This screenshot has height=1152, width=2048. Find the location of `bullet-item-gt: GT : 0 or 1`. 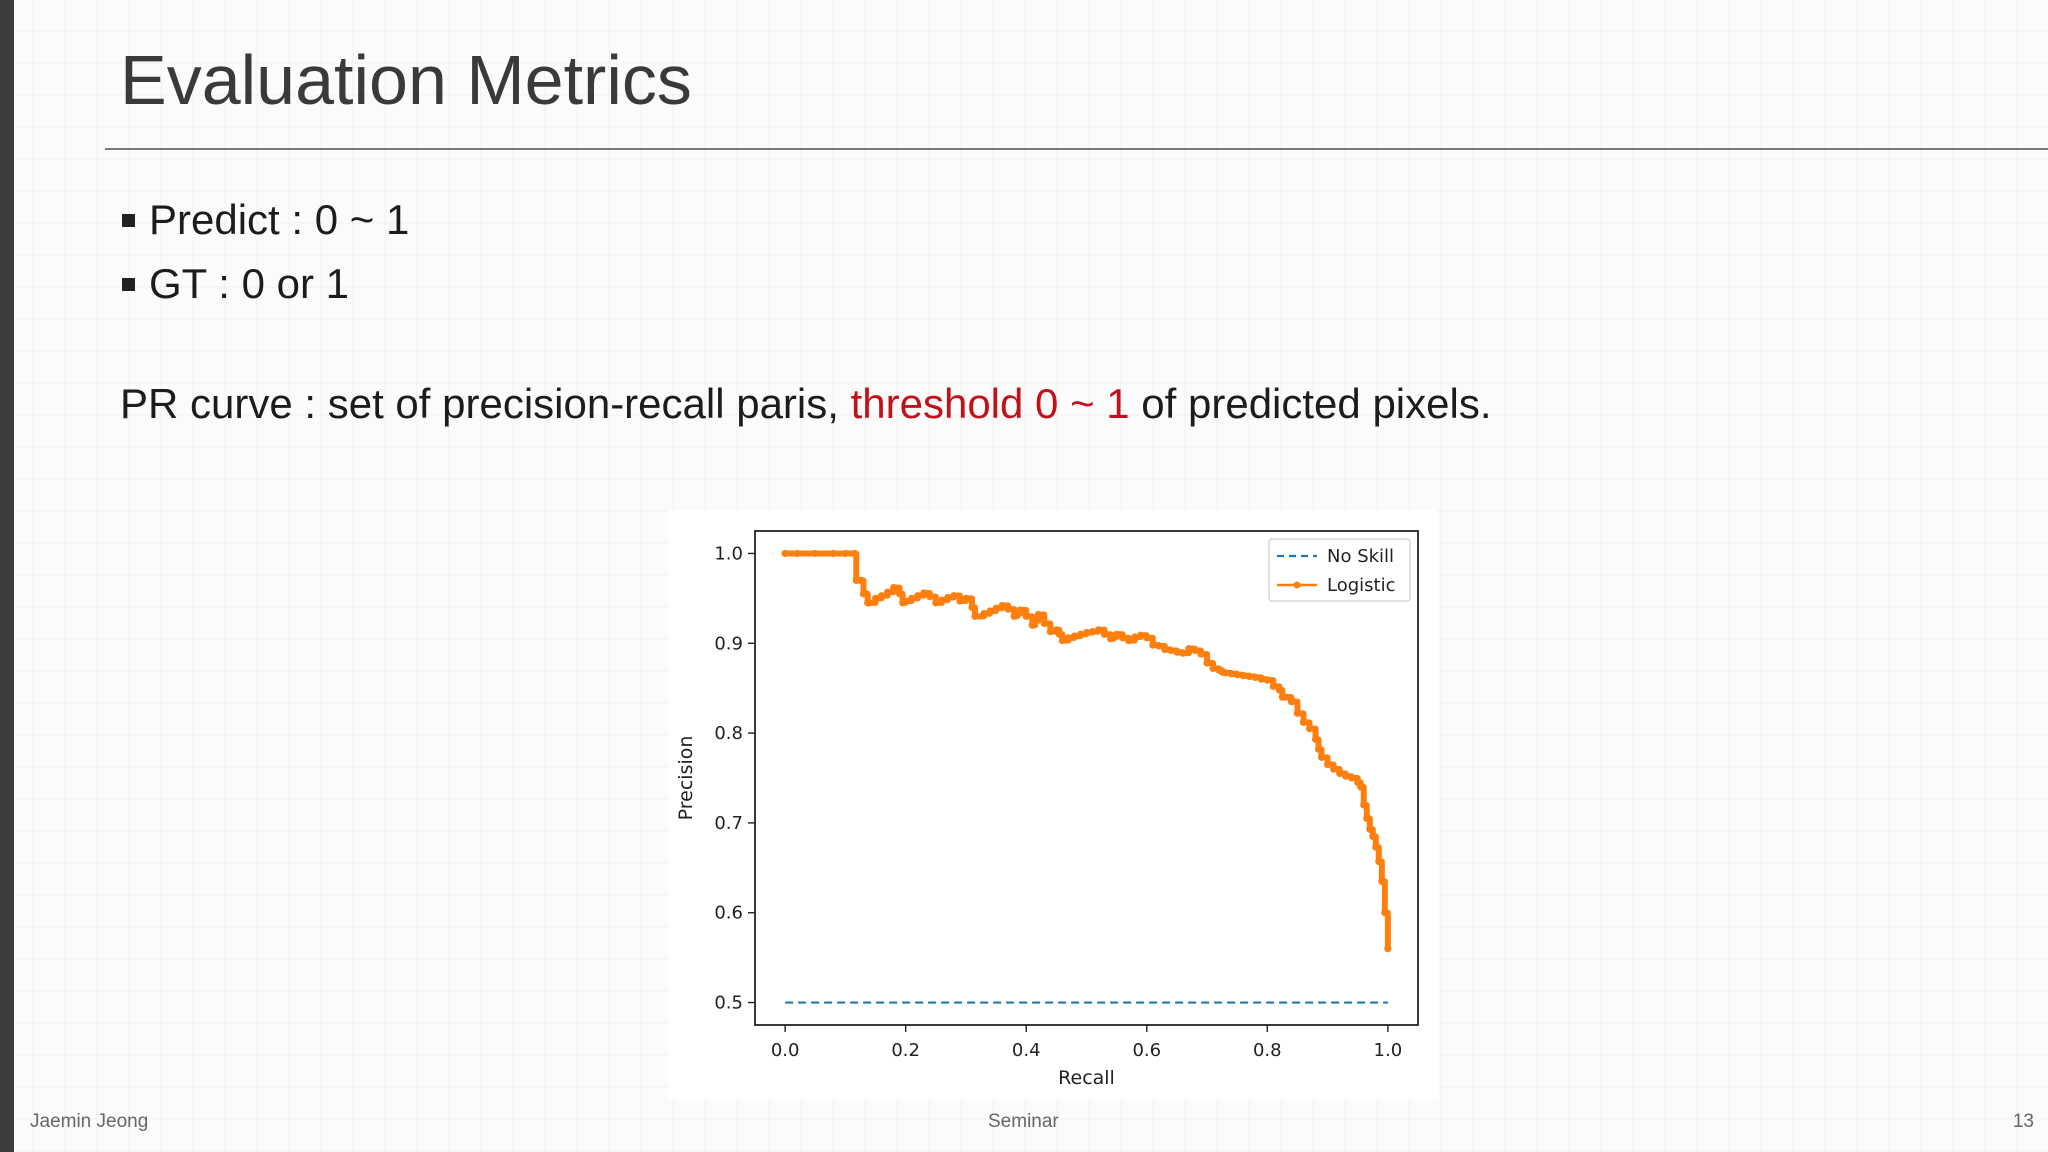

bullet-item-gt: GT : 0 or 1 is located at coordinates (265, 284).